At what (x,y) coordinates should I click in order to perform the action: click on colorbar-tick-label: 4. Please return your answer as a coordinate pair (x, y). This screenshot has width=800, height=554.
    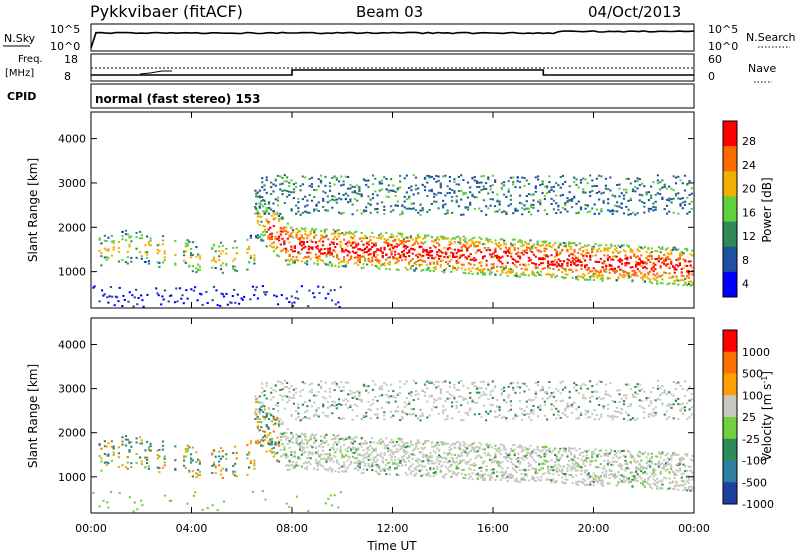
    Looking at the image, I should click on (745, 284).